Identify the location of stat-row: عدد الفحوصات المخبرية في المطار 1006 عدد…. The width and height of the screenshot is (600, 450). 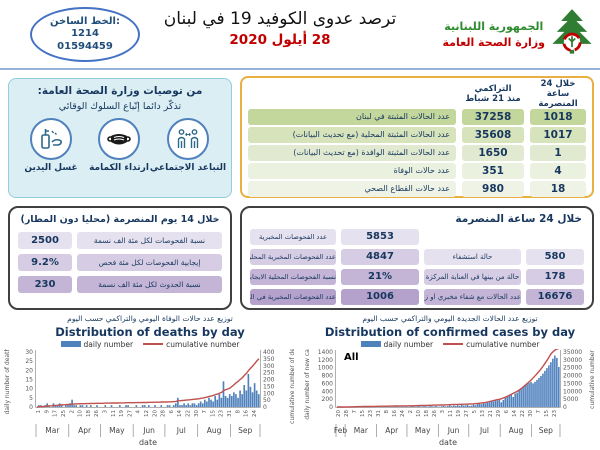
(417, 297).